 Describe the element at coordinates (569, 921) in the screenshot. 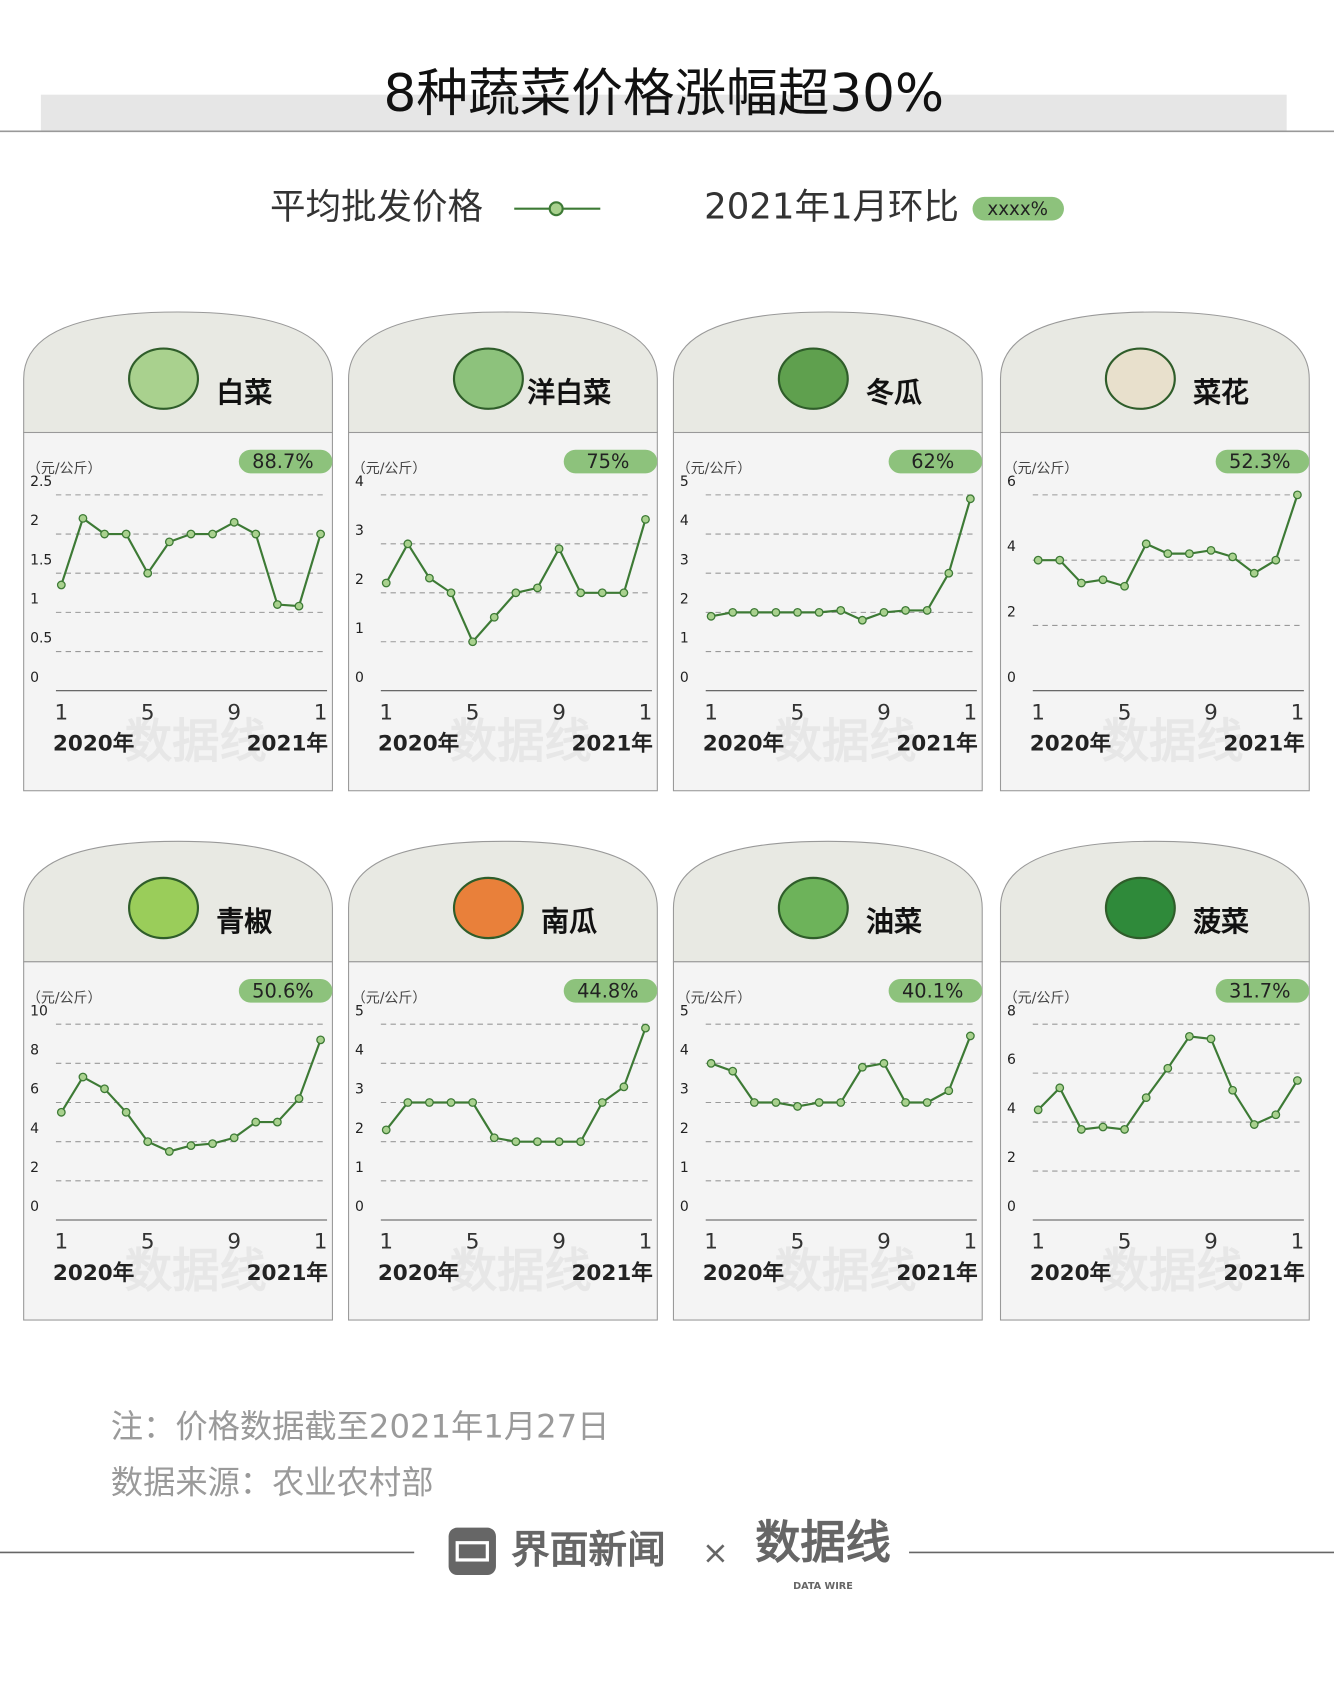

I see `card-title: 南瓜` at that location.